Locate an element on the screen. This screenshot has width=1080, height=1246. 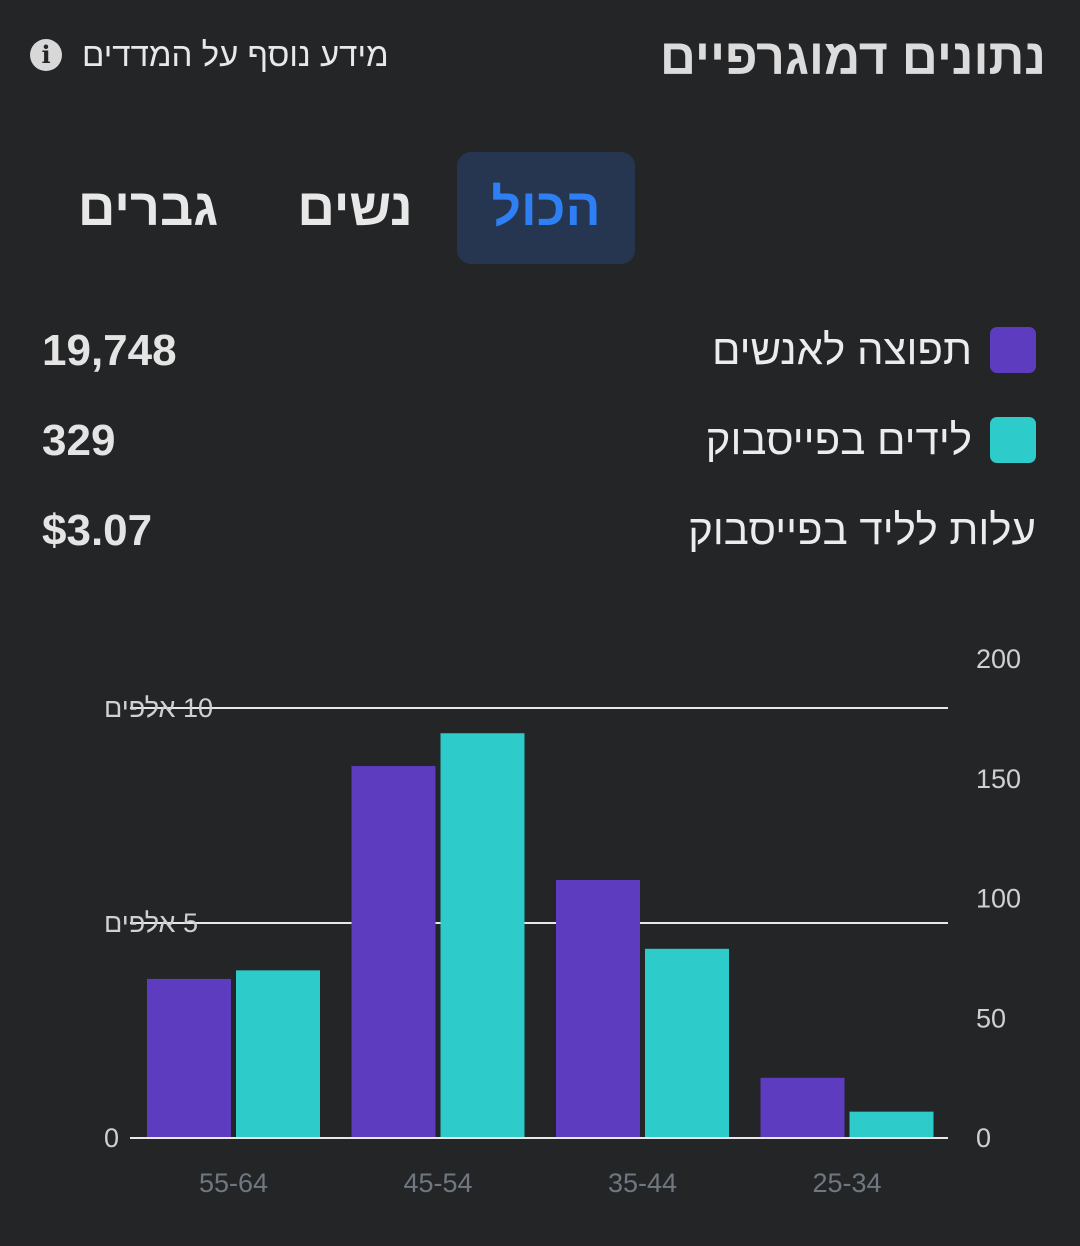
reach-swatch is located at coordinates (1013, 350).